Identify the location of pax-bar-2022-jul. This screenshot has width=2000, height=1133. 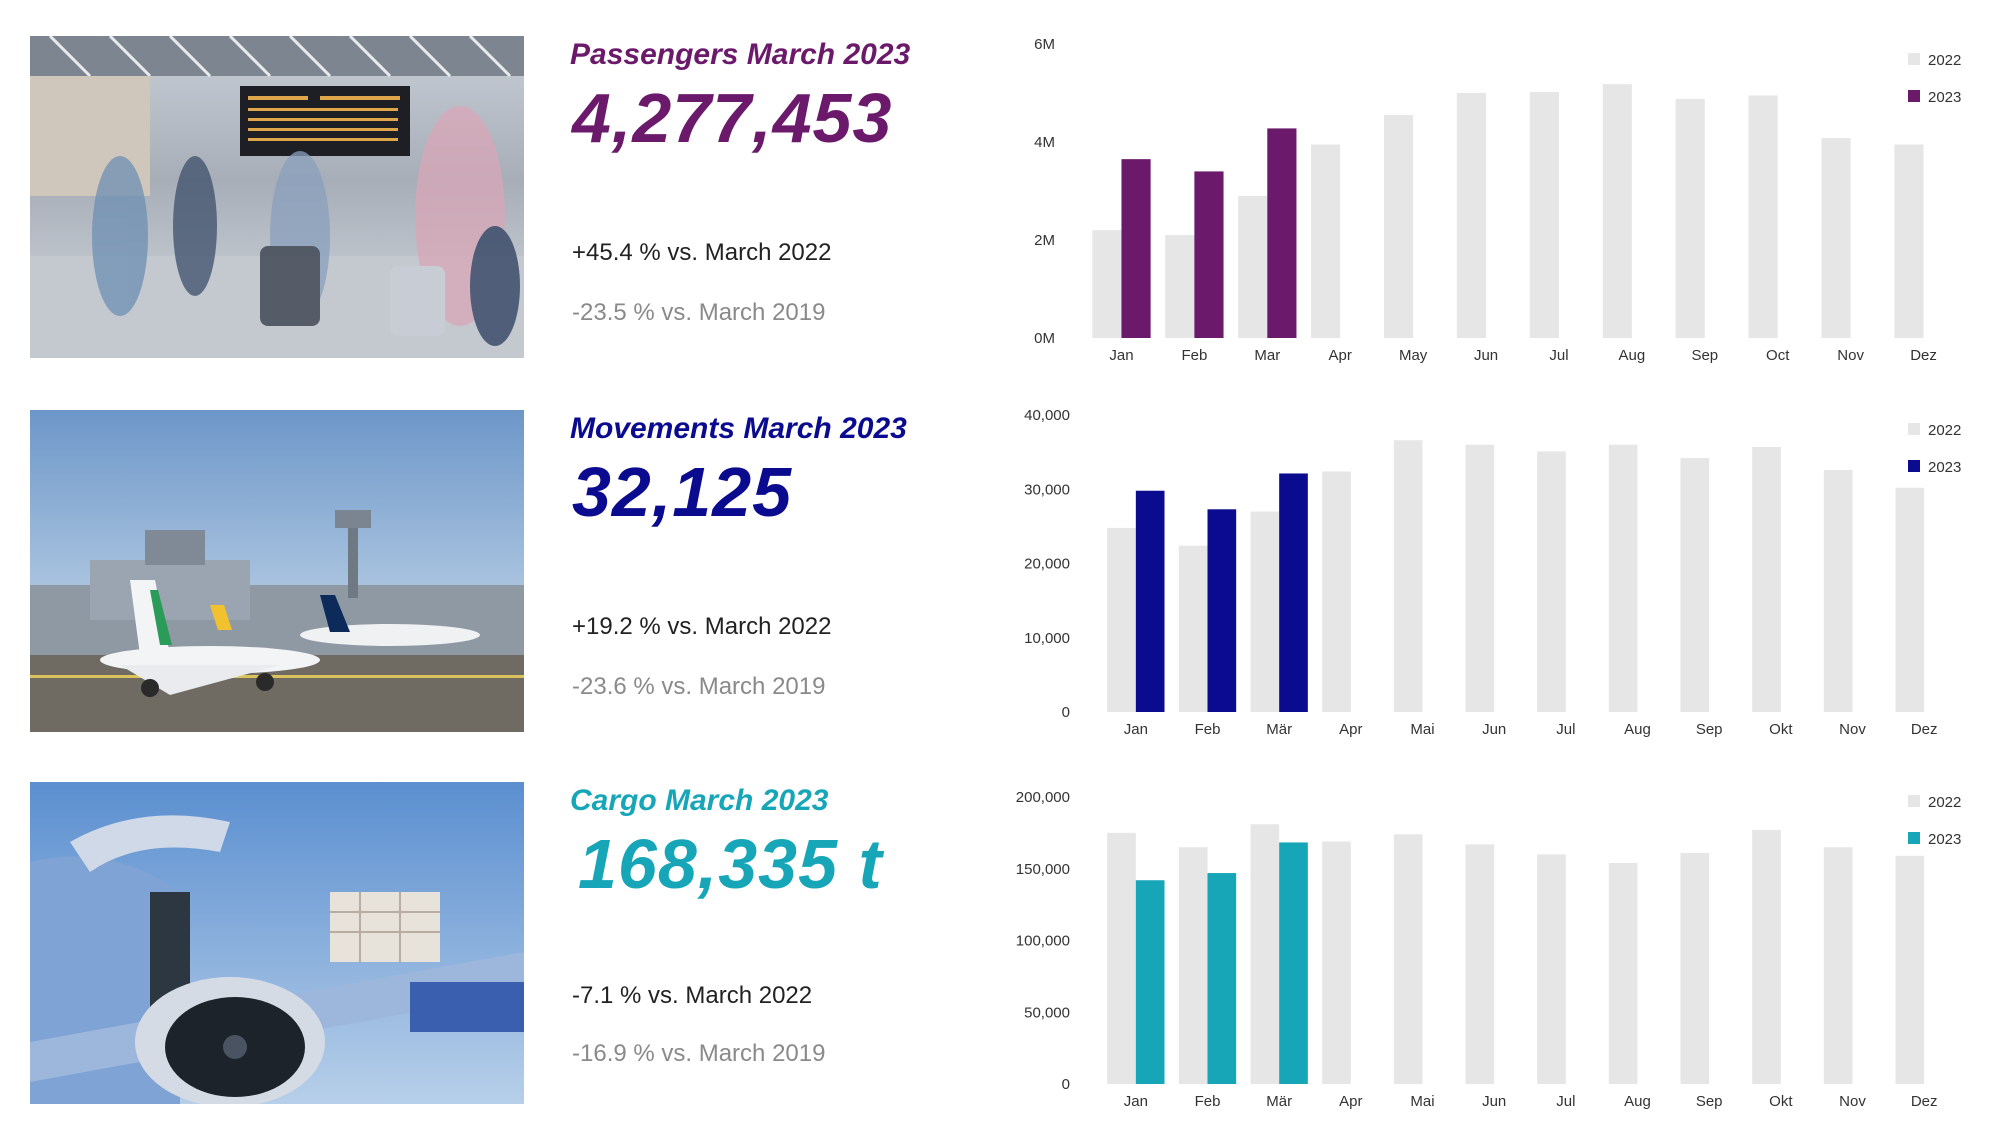
(1544, 215).